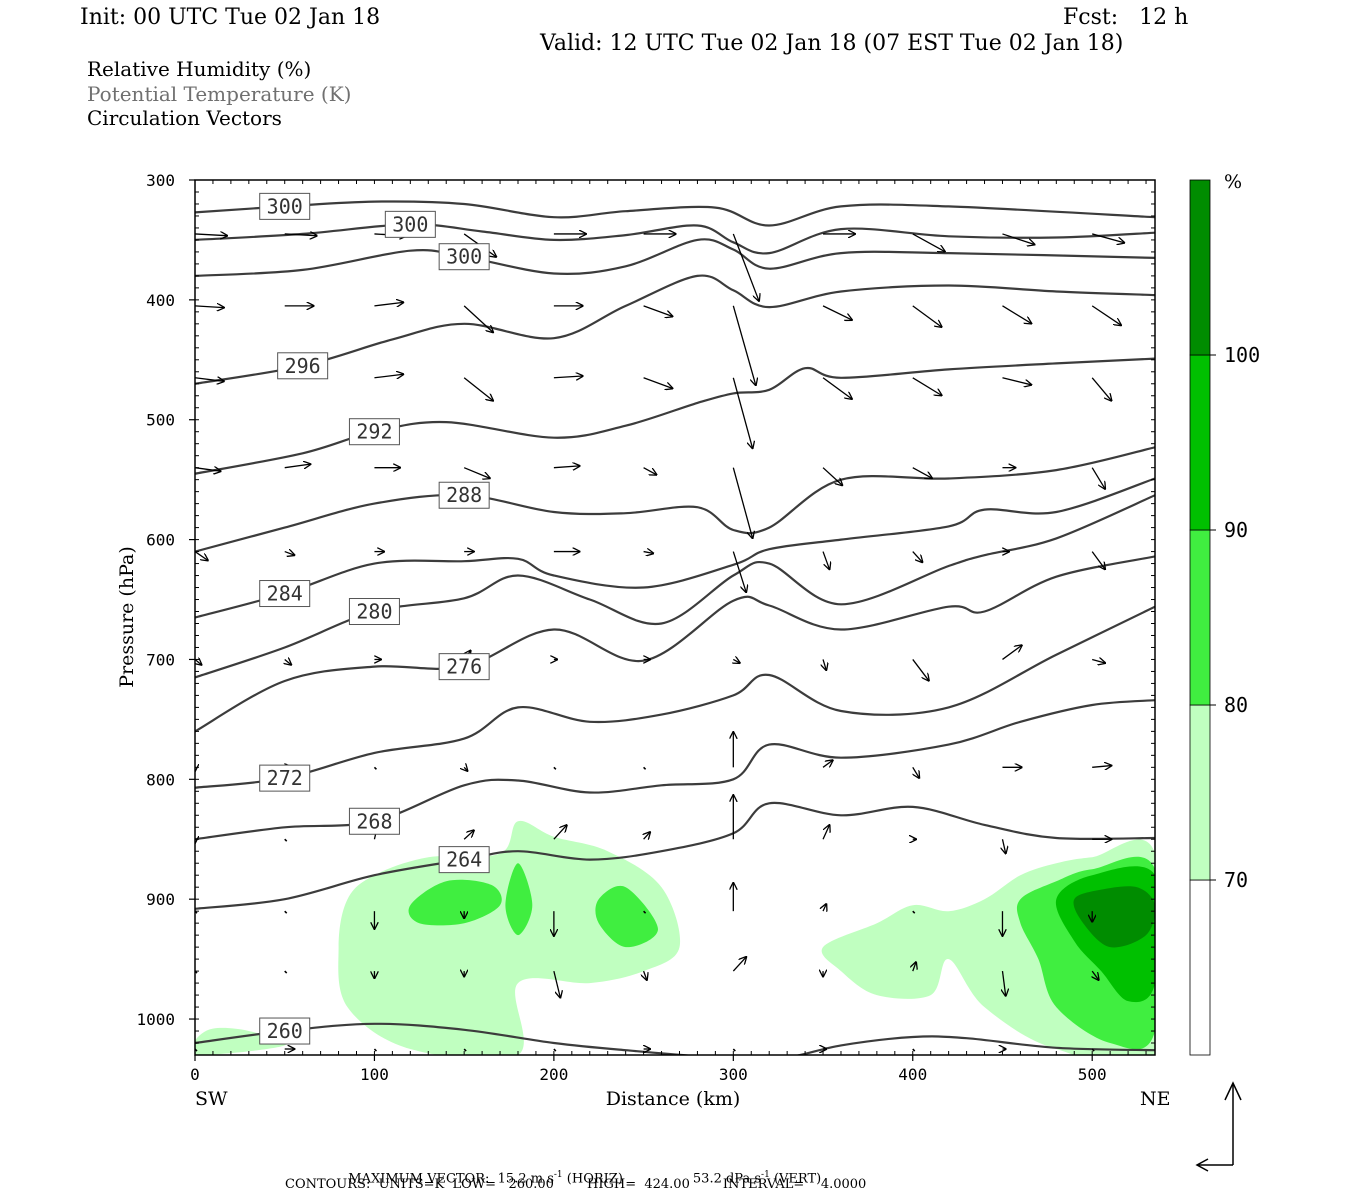  What do you see at coordinates (184, 118) in the screenshot?
I see `legend-circulation-vectors: Circulation Vectors` at bounding box center [184, 118].